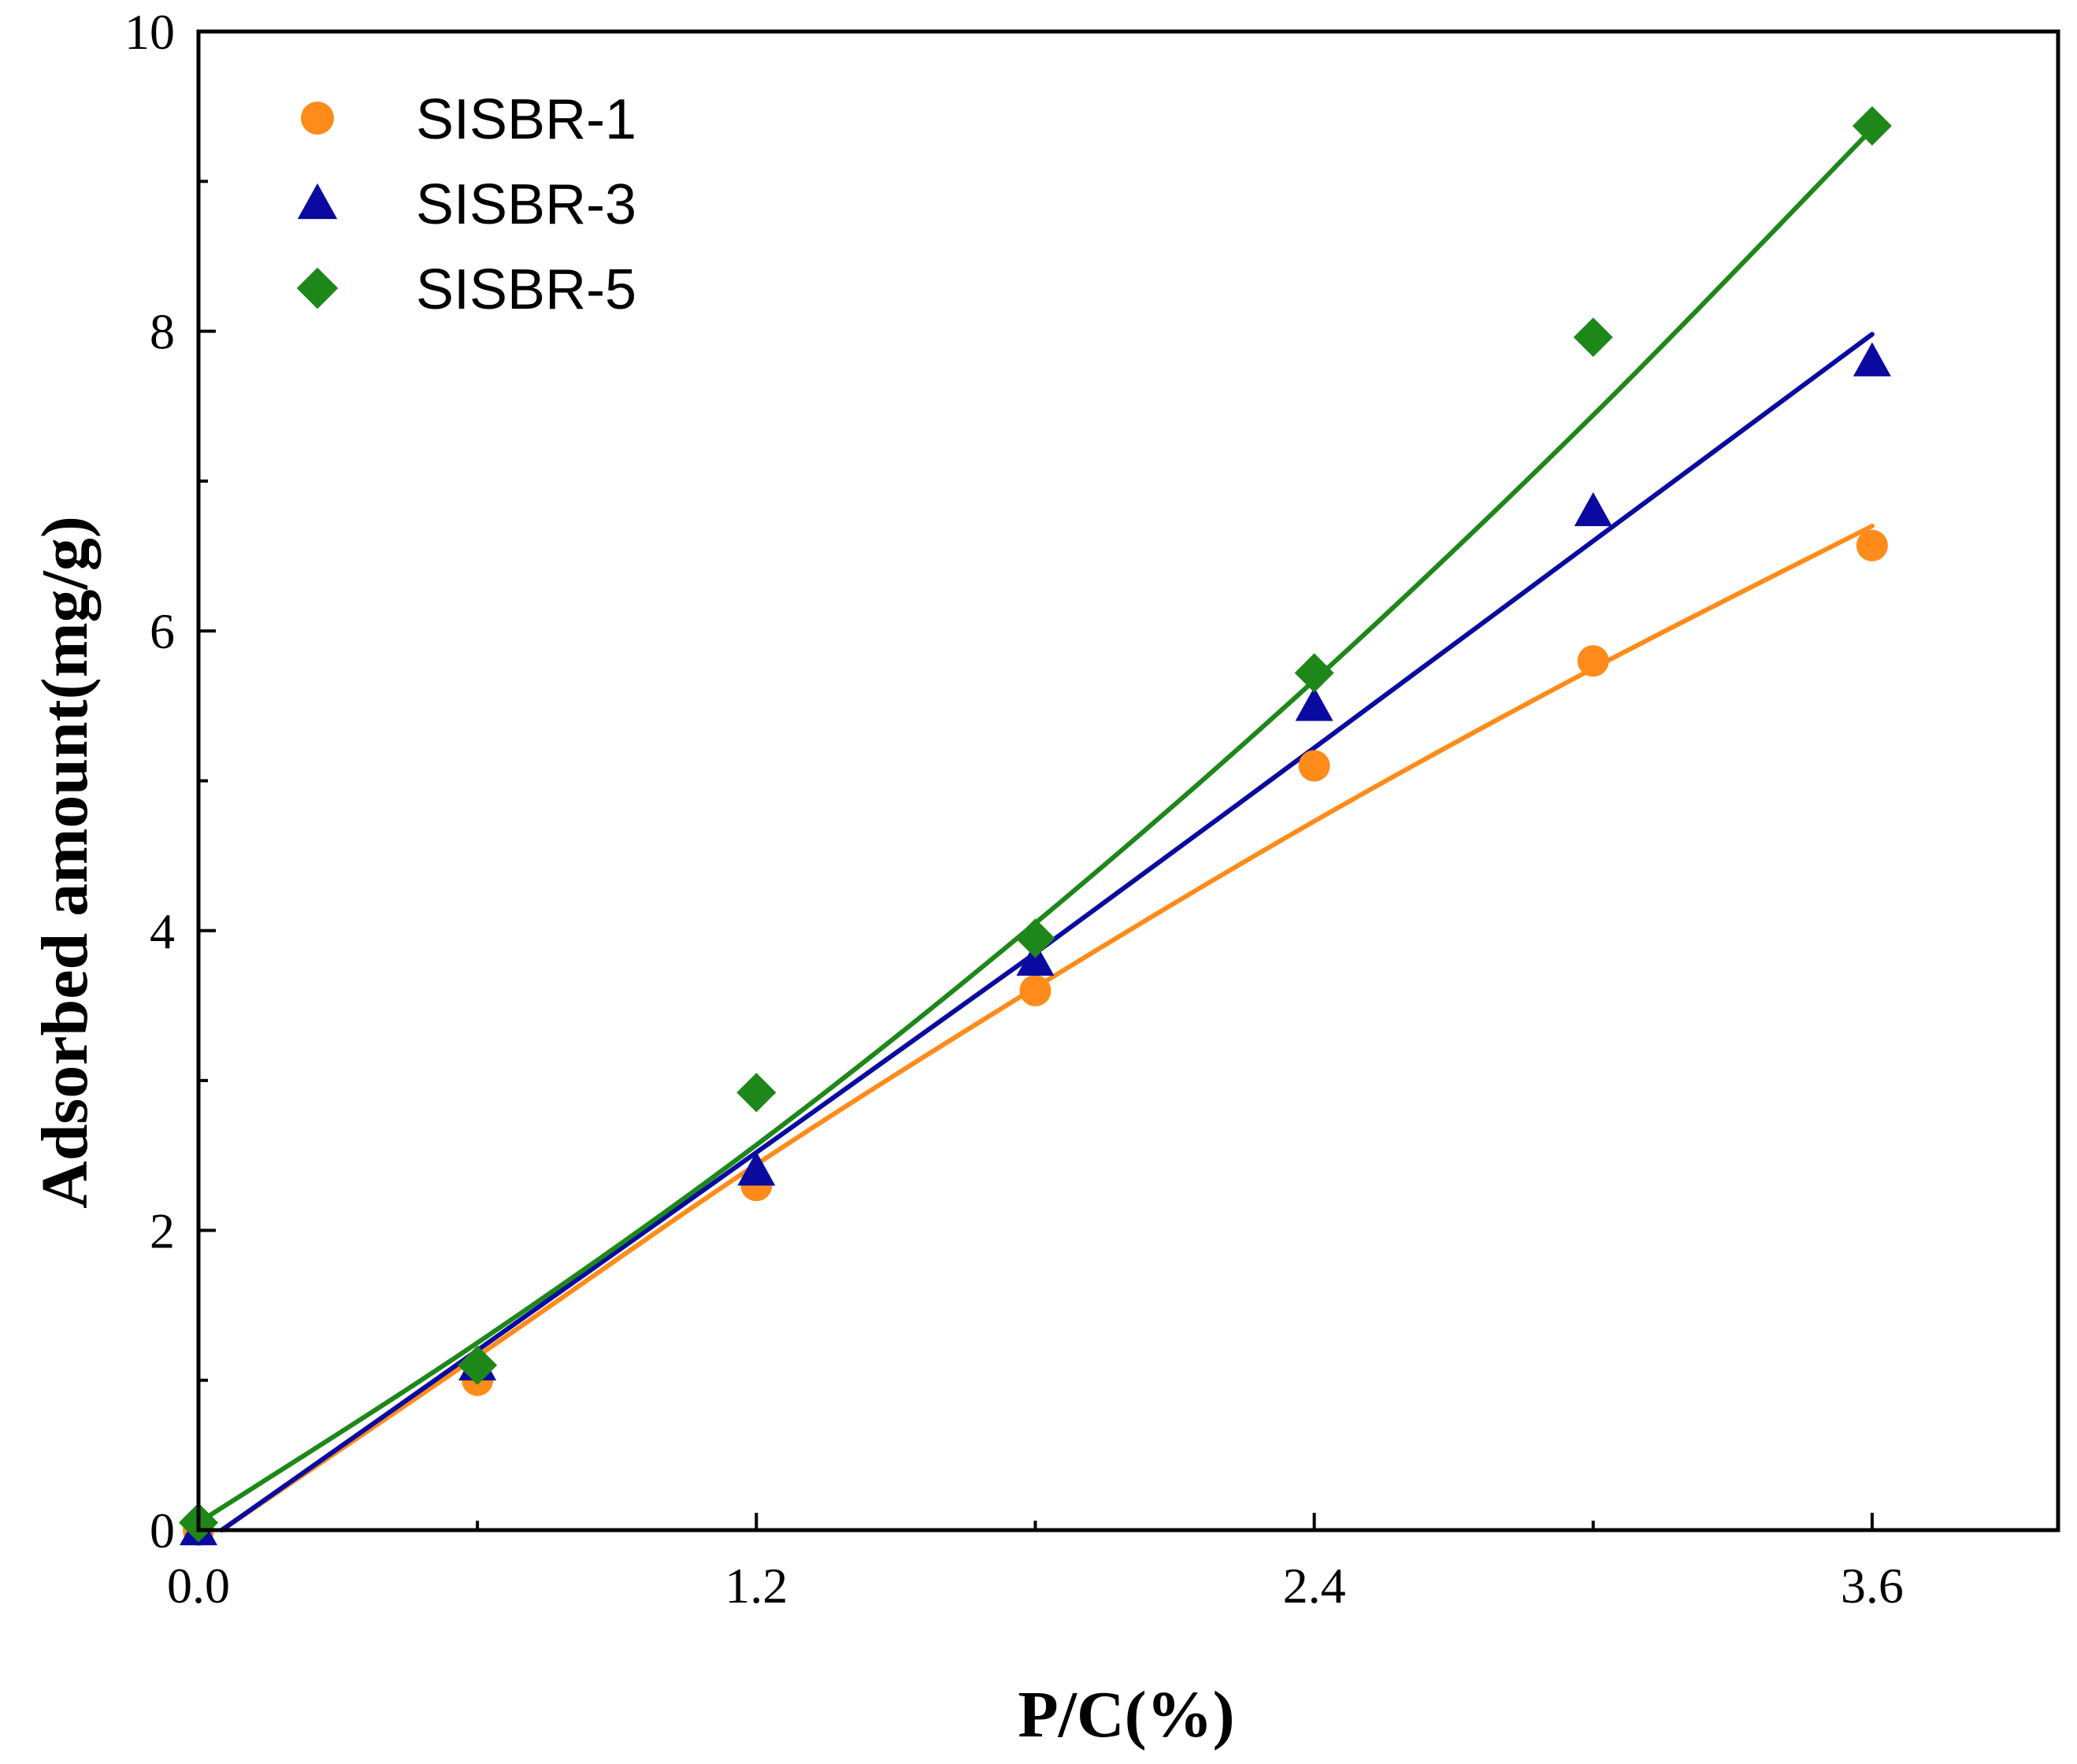  What do you see at coordinates (756, 1586) in the screenshot?
I see `x-tick-label: 1.2` at bounding box center [756, 1586].